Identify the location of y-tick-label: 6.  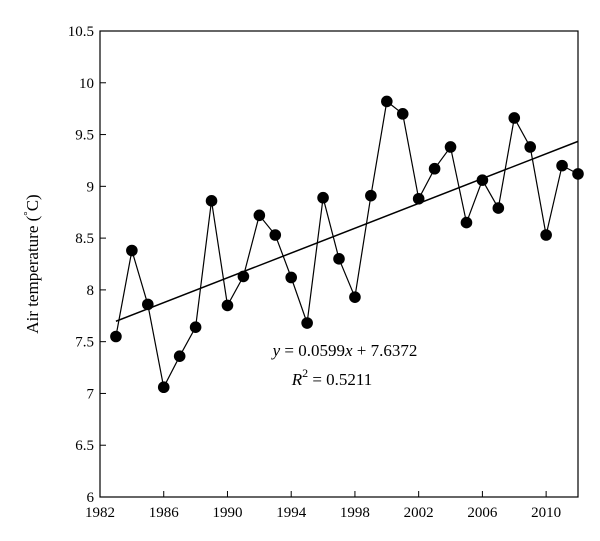
(91, 498).